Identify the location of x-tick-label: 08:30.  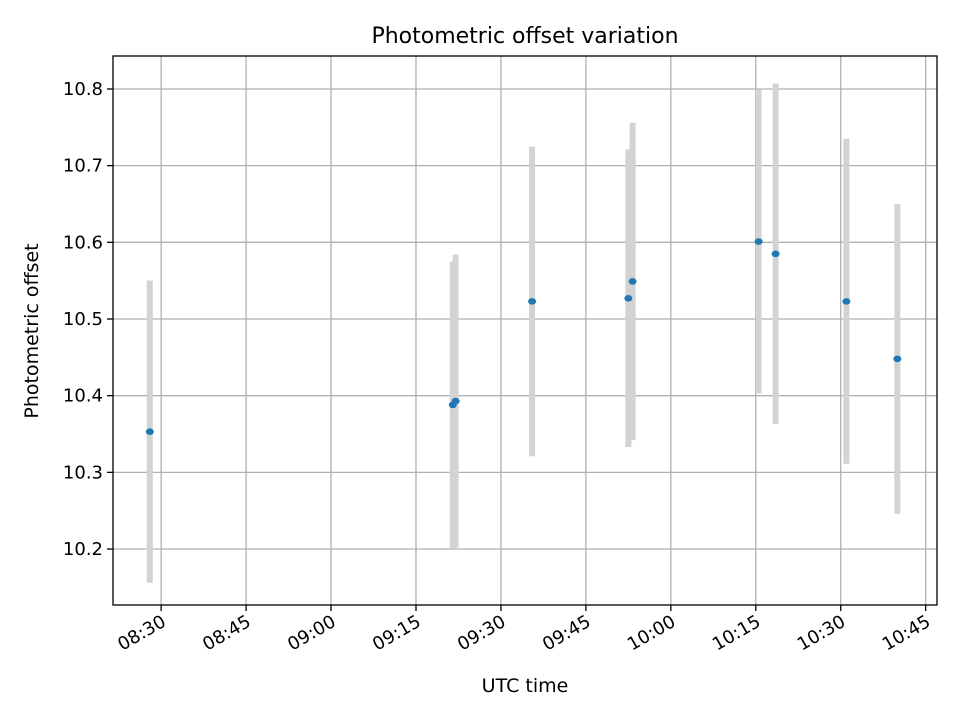
(141, 633).